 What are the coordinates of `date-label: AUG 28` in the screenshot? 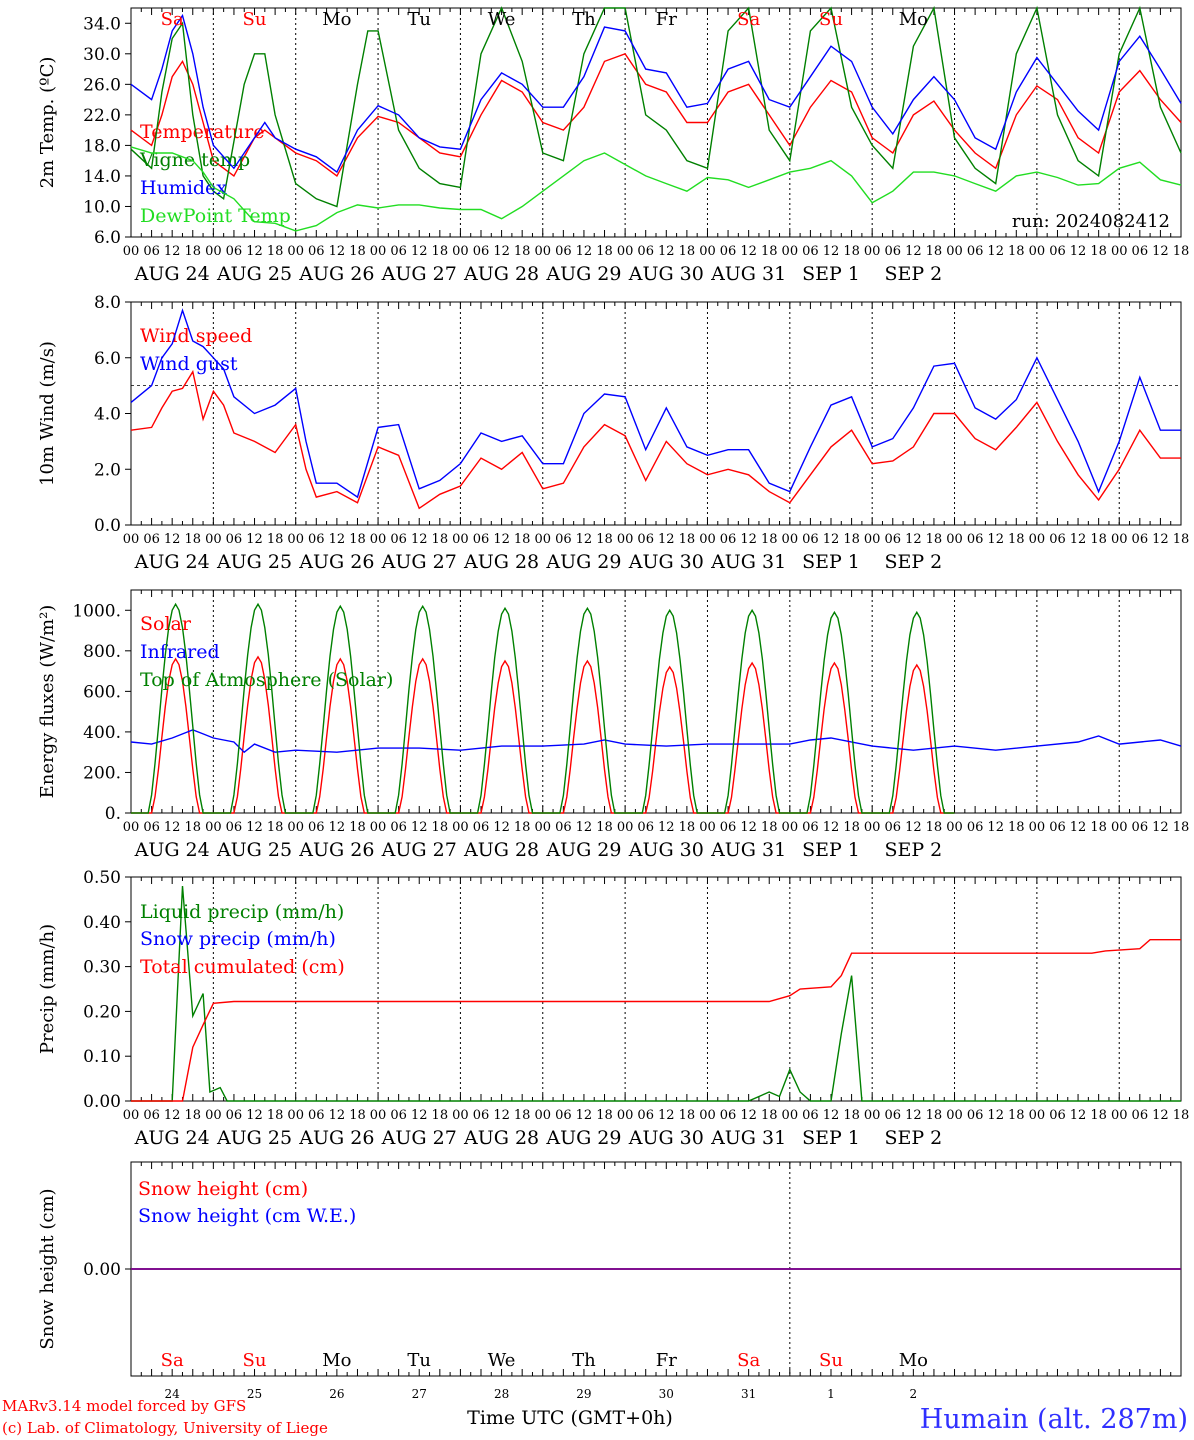 It's located at (501, 562).